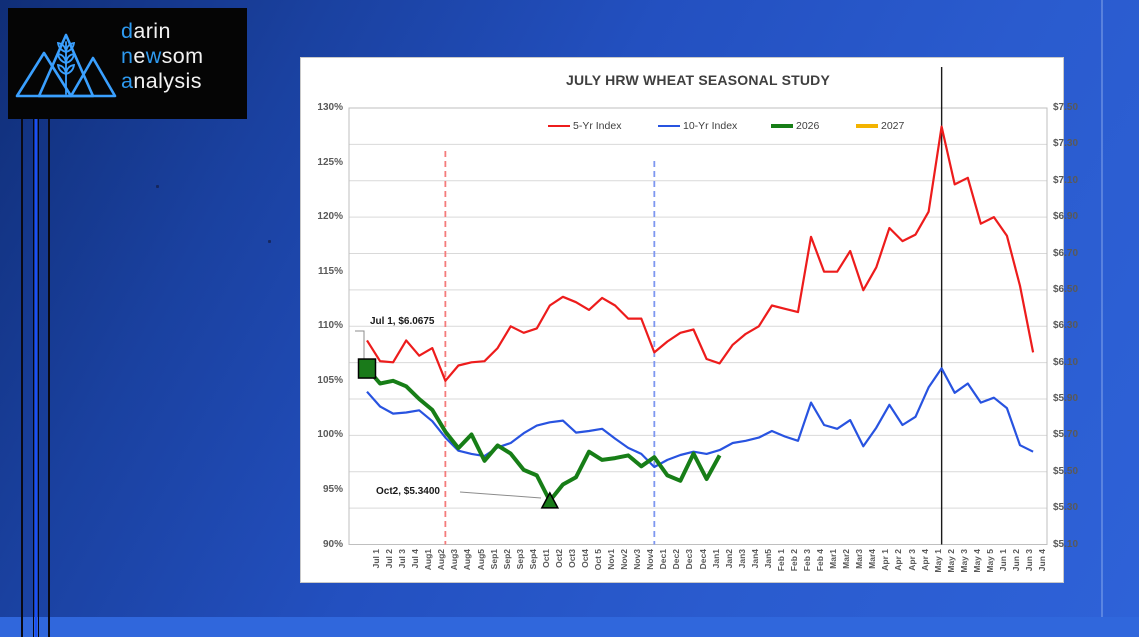 Image resolution: width=1139 pixels, height=637 pixels. What do you see at coordinates (467, 560) in the screenshot?
I see `x-tick-label: Aug4` at bounding box center [467, 560].